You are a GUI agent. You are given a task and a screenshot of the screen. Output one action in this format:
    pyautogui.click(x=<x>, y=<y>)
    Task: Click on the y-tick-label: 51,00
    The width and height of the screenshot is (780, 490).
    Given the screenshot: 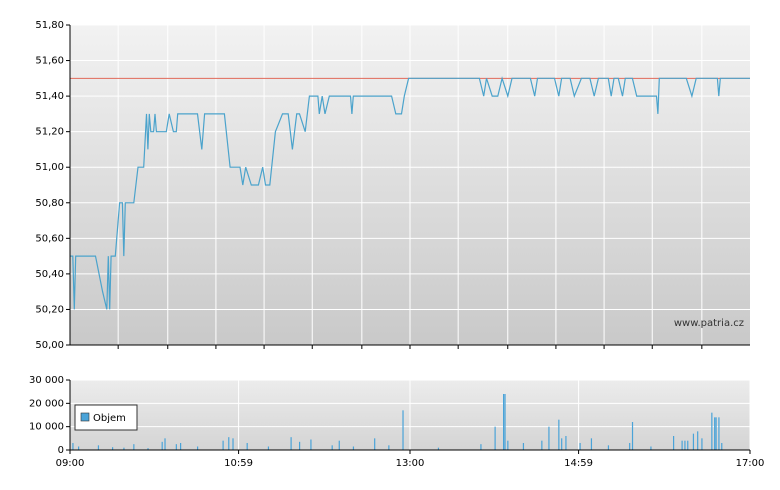 What is the action you would take?
    pyautogui.click(x=49, y=167)
    